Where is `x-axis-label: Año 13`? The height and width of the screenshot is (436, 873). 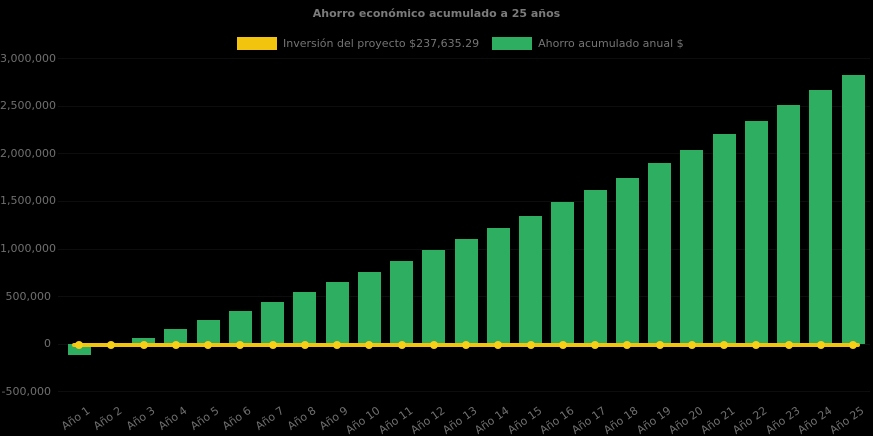 x-axis-label: Año 13 is located at coordinates (460, 420).